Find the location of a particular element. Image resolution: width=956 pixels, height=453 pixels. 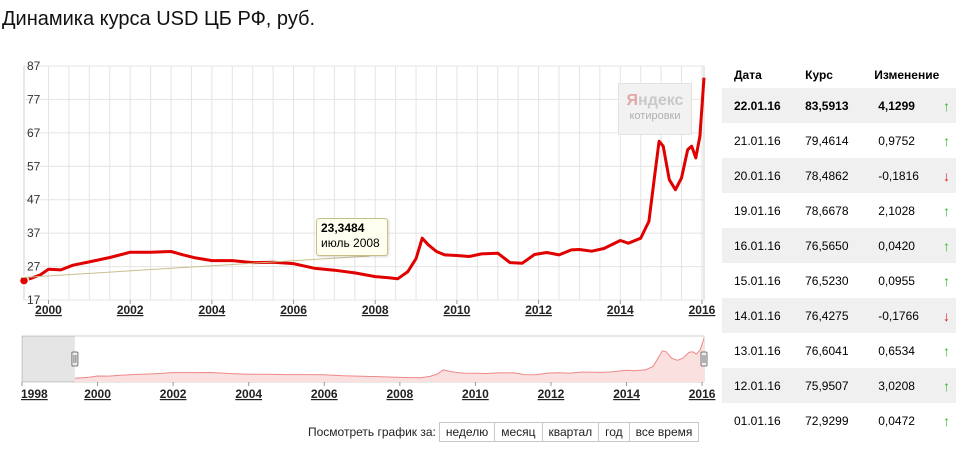

tooltip-date: июль 2008 is located at coordinates (350, 243).